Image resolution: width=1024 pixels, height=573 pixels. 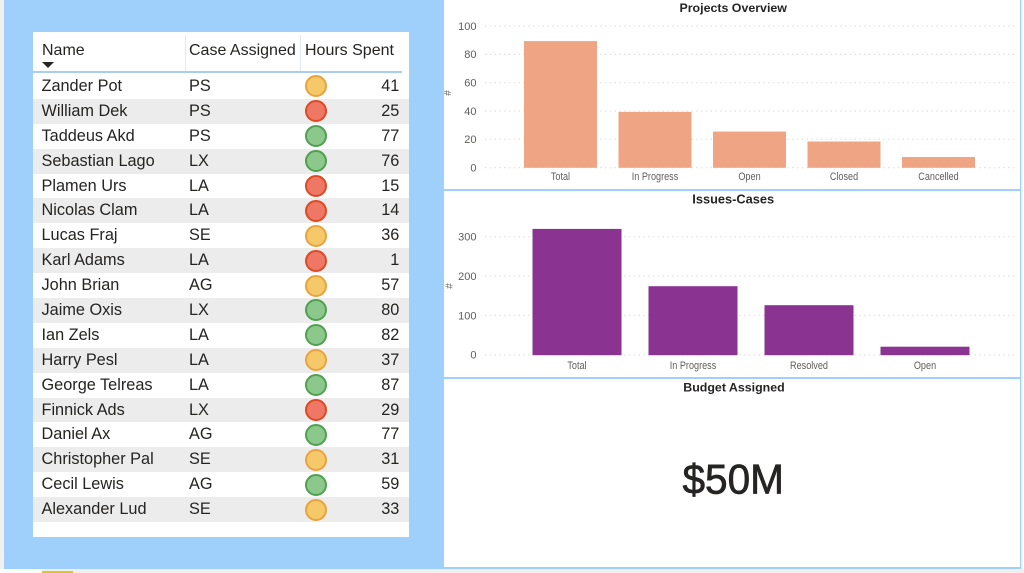 I want to click on svg-text: 20, so click(x=470, y=140).